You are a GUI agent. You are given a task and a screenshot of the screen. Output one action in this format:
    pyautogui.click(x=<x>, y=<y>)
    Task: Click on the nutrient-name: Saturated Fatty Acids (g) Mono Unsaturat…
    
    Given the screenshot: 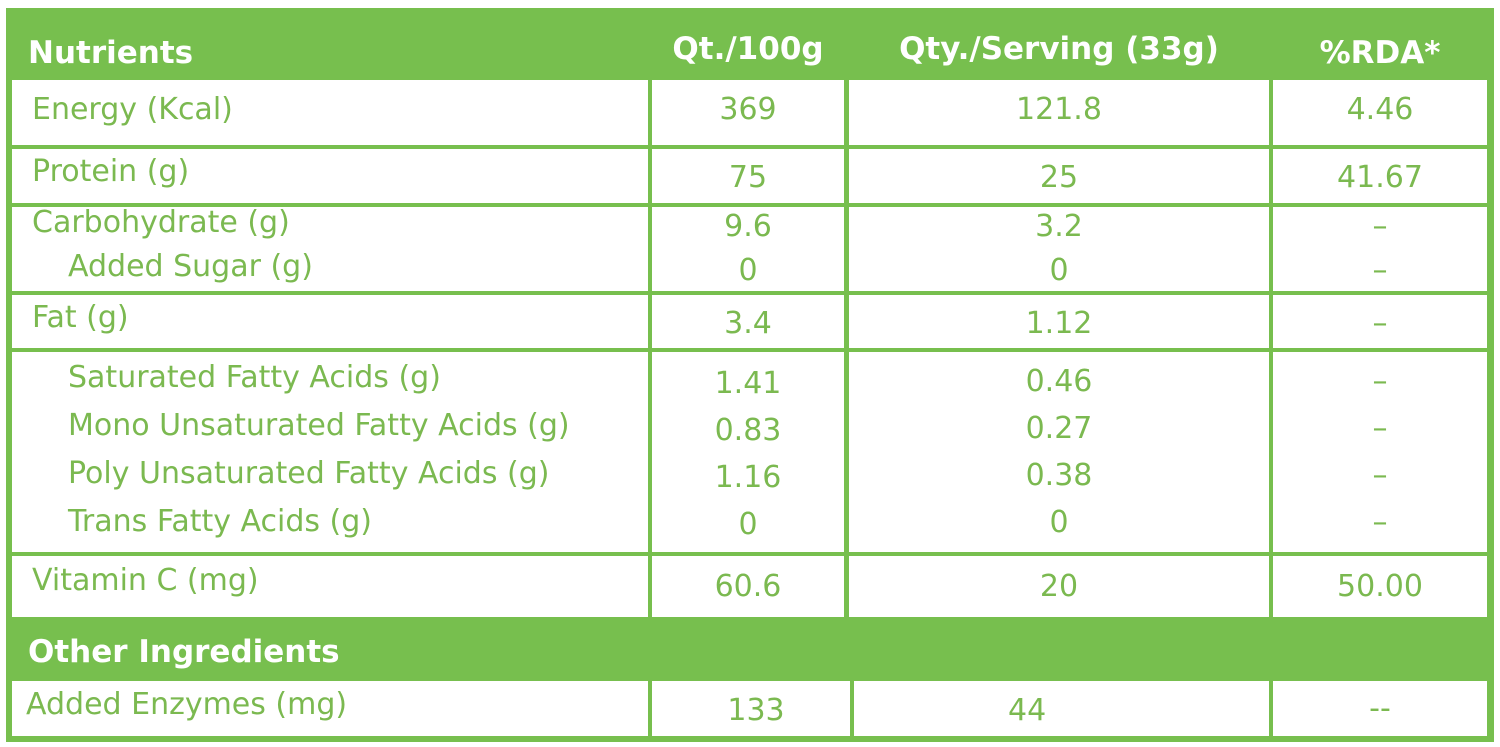 What is the action you would take?
    pyautogui.click(x=330, y=452)
    